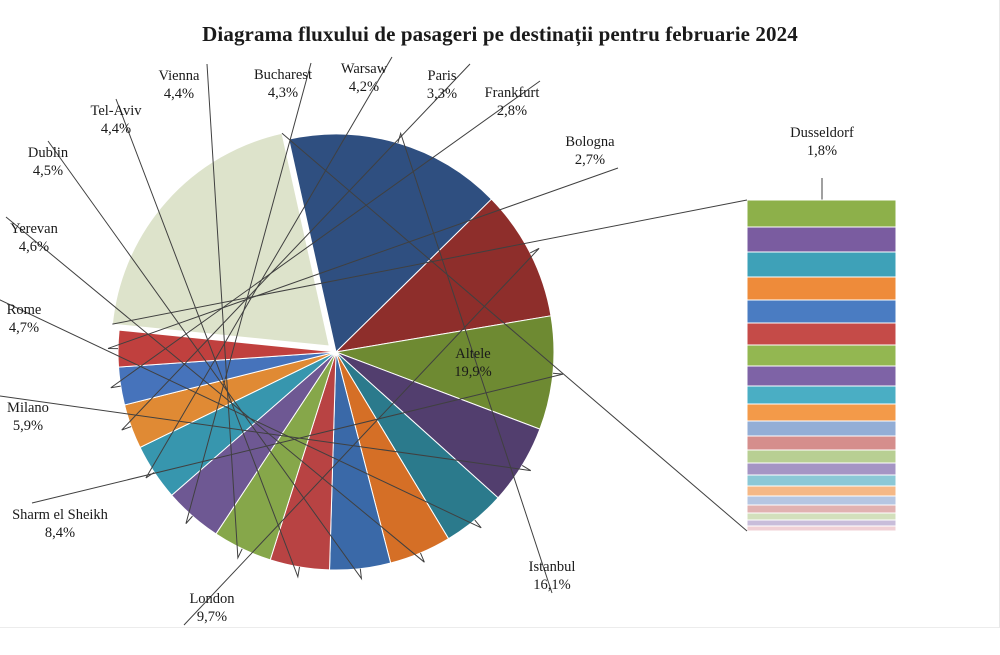 The image size is (1000, 655). I want to click on leader-tel-aviv, so click(208, 338).